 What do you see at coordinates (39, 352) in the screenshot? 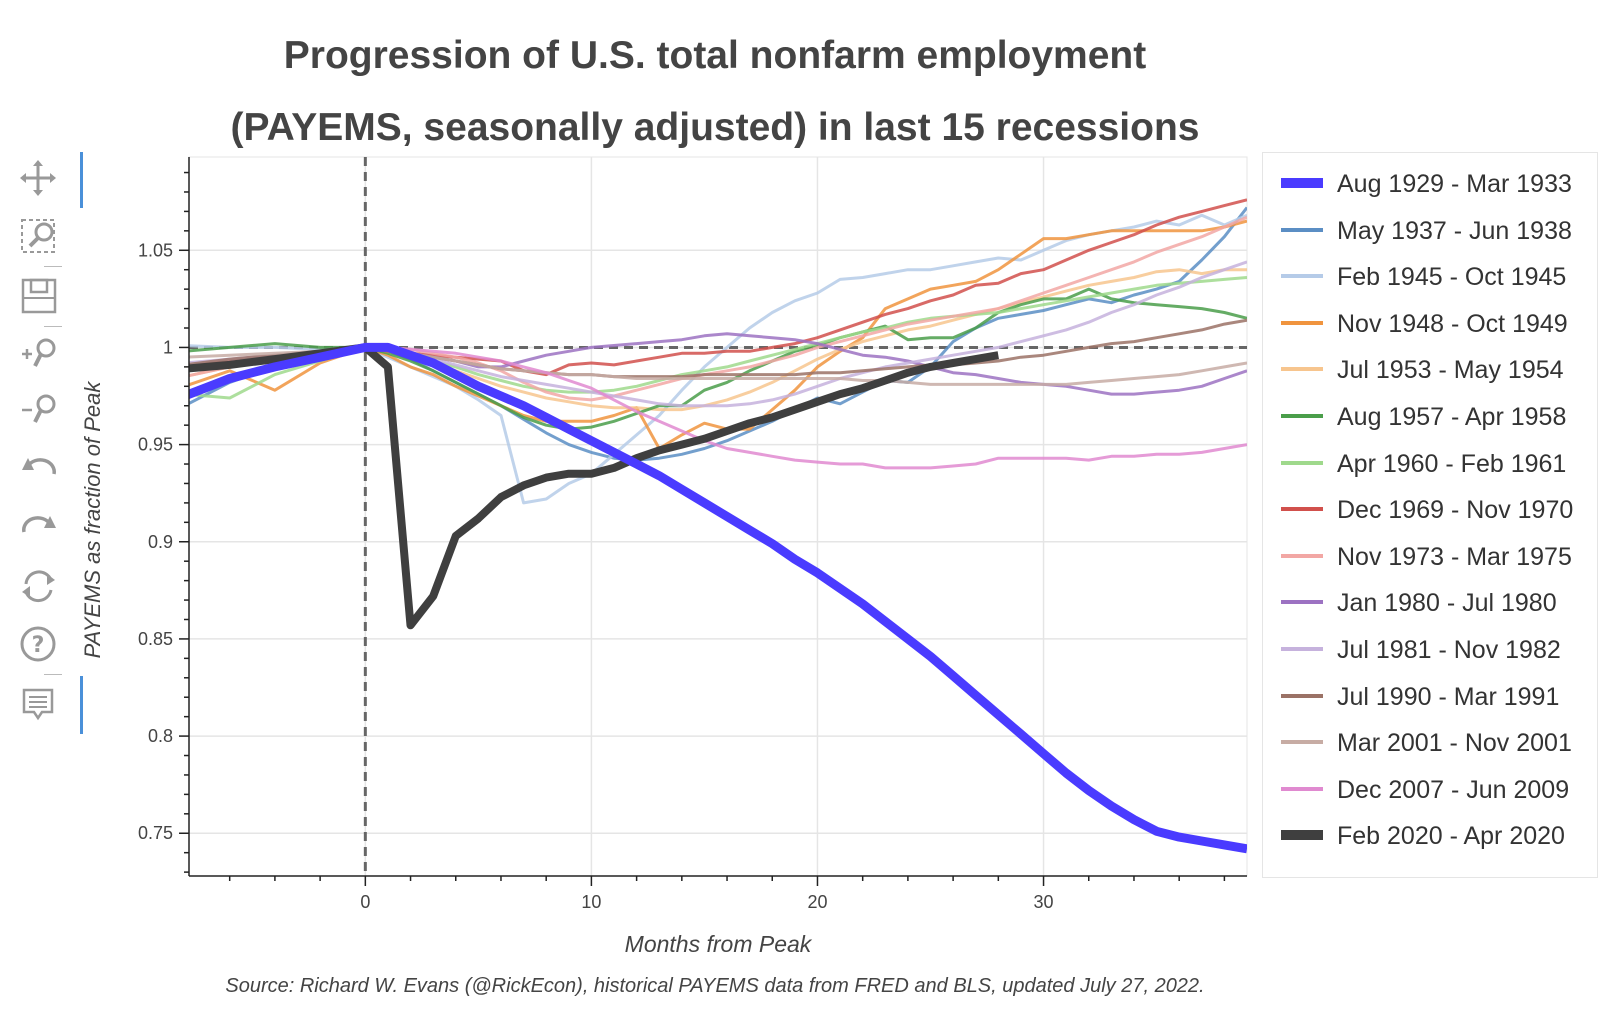
I see `zoom-in-icon` at bounding box center [39, 352].